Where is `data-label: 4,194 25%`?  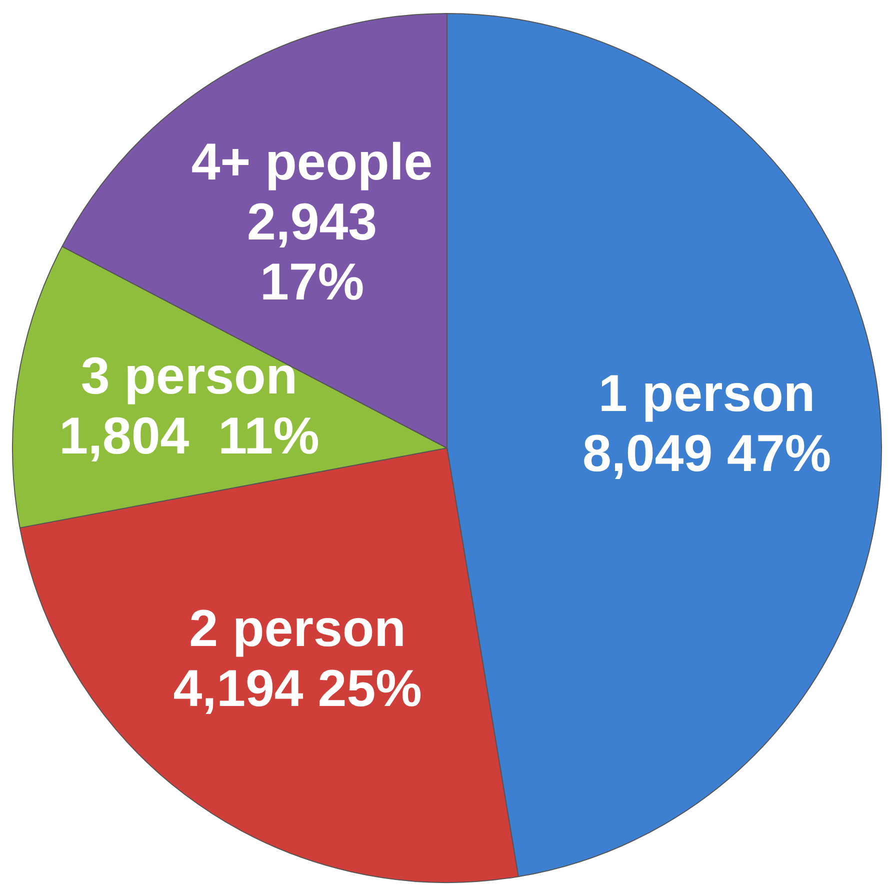
data-label: 4,194 25% is located at coordinates (297, 689).